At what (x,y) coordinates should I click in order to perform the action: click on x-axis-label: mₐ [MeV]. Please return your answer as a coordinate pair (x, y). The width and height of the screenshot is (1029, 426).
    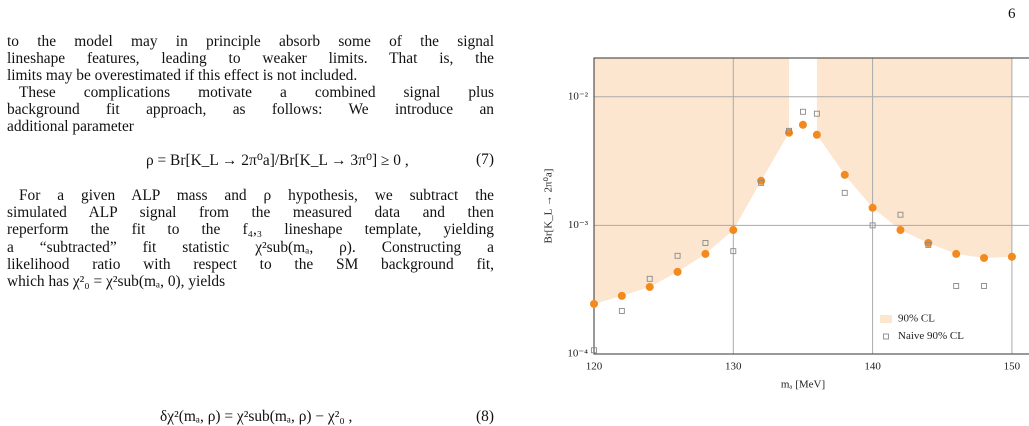
    Looking at the image, I should click on (803, 385).